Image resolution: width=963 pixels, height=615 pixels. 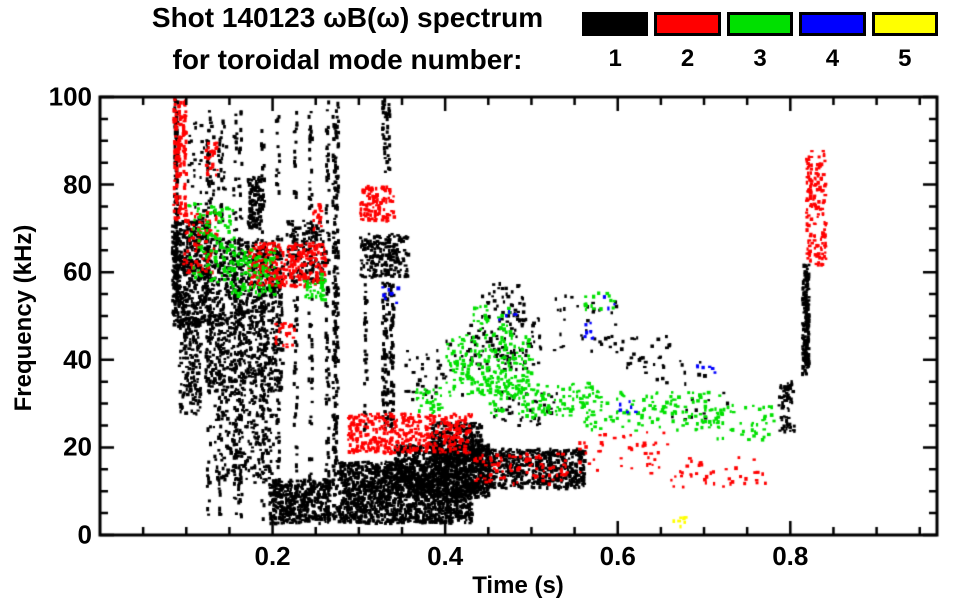 What do you see at coordinates (518, 585) in the screenshot?
I see `x-axis-label: Time (s)` at bounding box center [518, 585].